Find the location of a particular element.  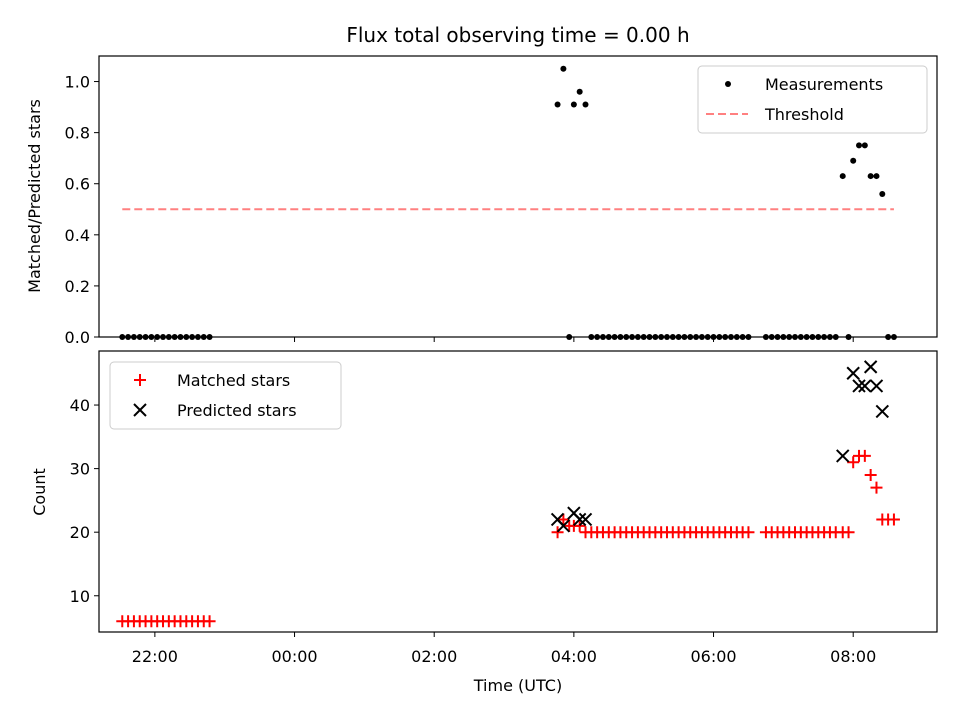

chart-title: Flux total observing time = 0.00 h is located at coordinates (517, 35).